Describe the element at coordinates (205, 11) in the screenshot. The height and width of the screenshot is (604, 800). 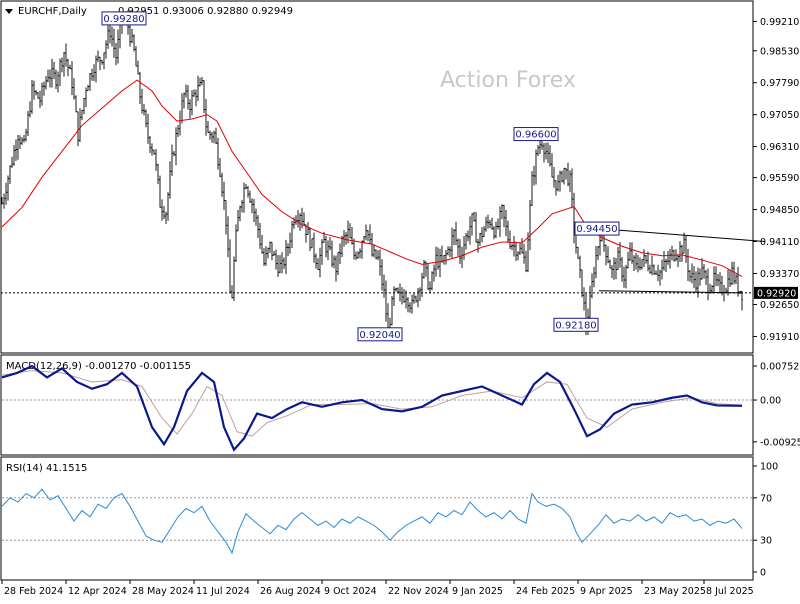
I see `ohlc-readout: 0.92951 0.93006 0.92880 0.92949` at that location.